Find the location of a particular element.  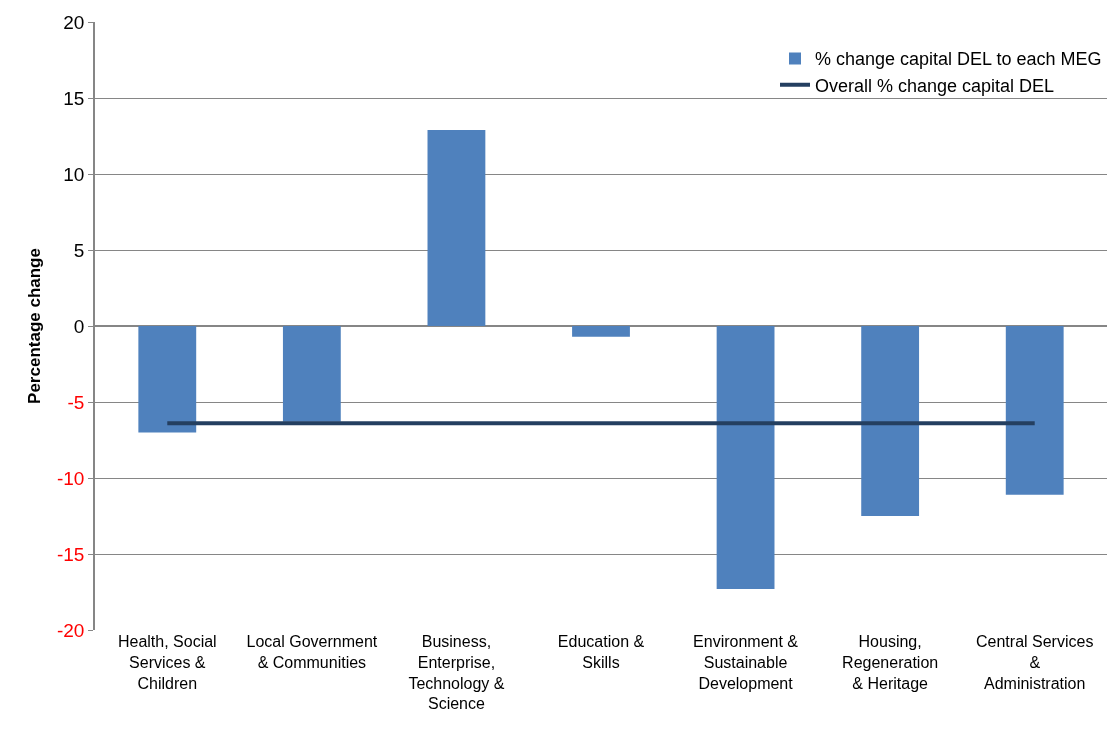

y-tick-label: -10 is located at coordinates (70, 478).